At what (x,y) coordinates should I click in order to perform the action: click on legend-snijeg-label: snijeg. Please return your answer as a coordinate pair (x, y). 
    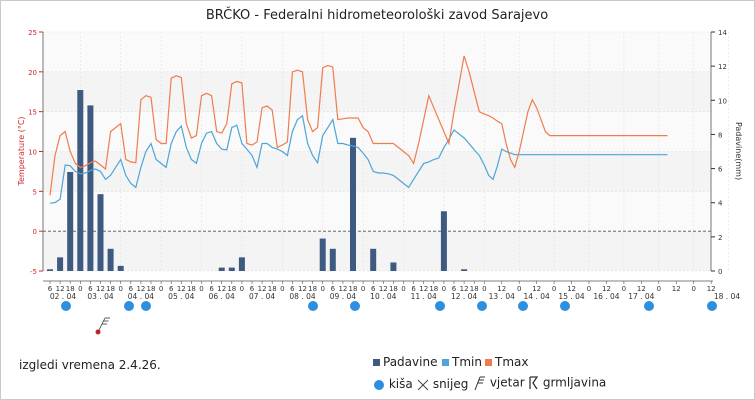
    Looking at the image, I should click on (450, 384).